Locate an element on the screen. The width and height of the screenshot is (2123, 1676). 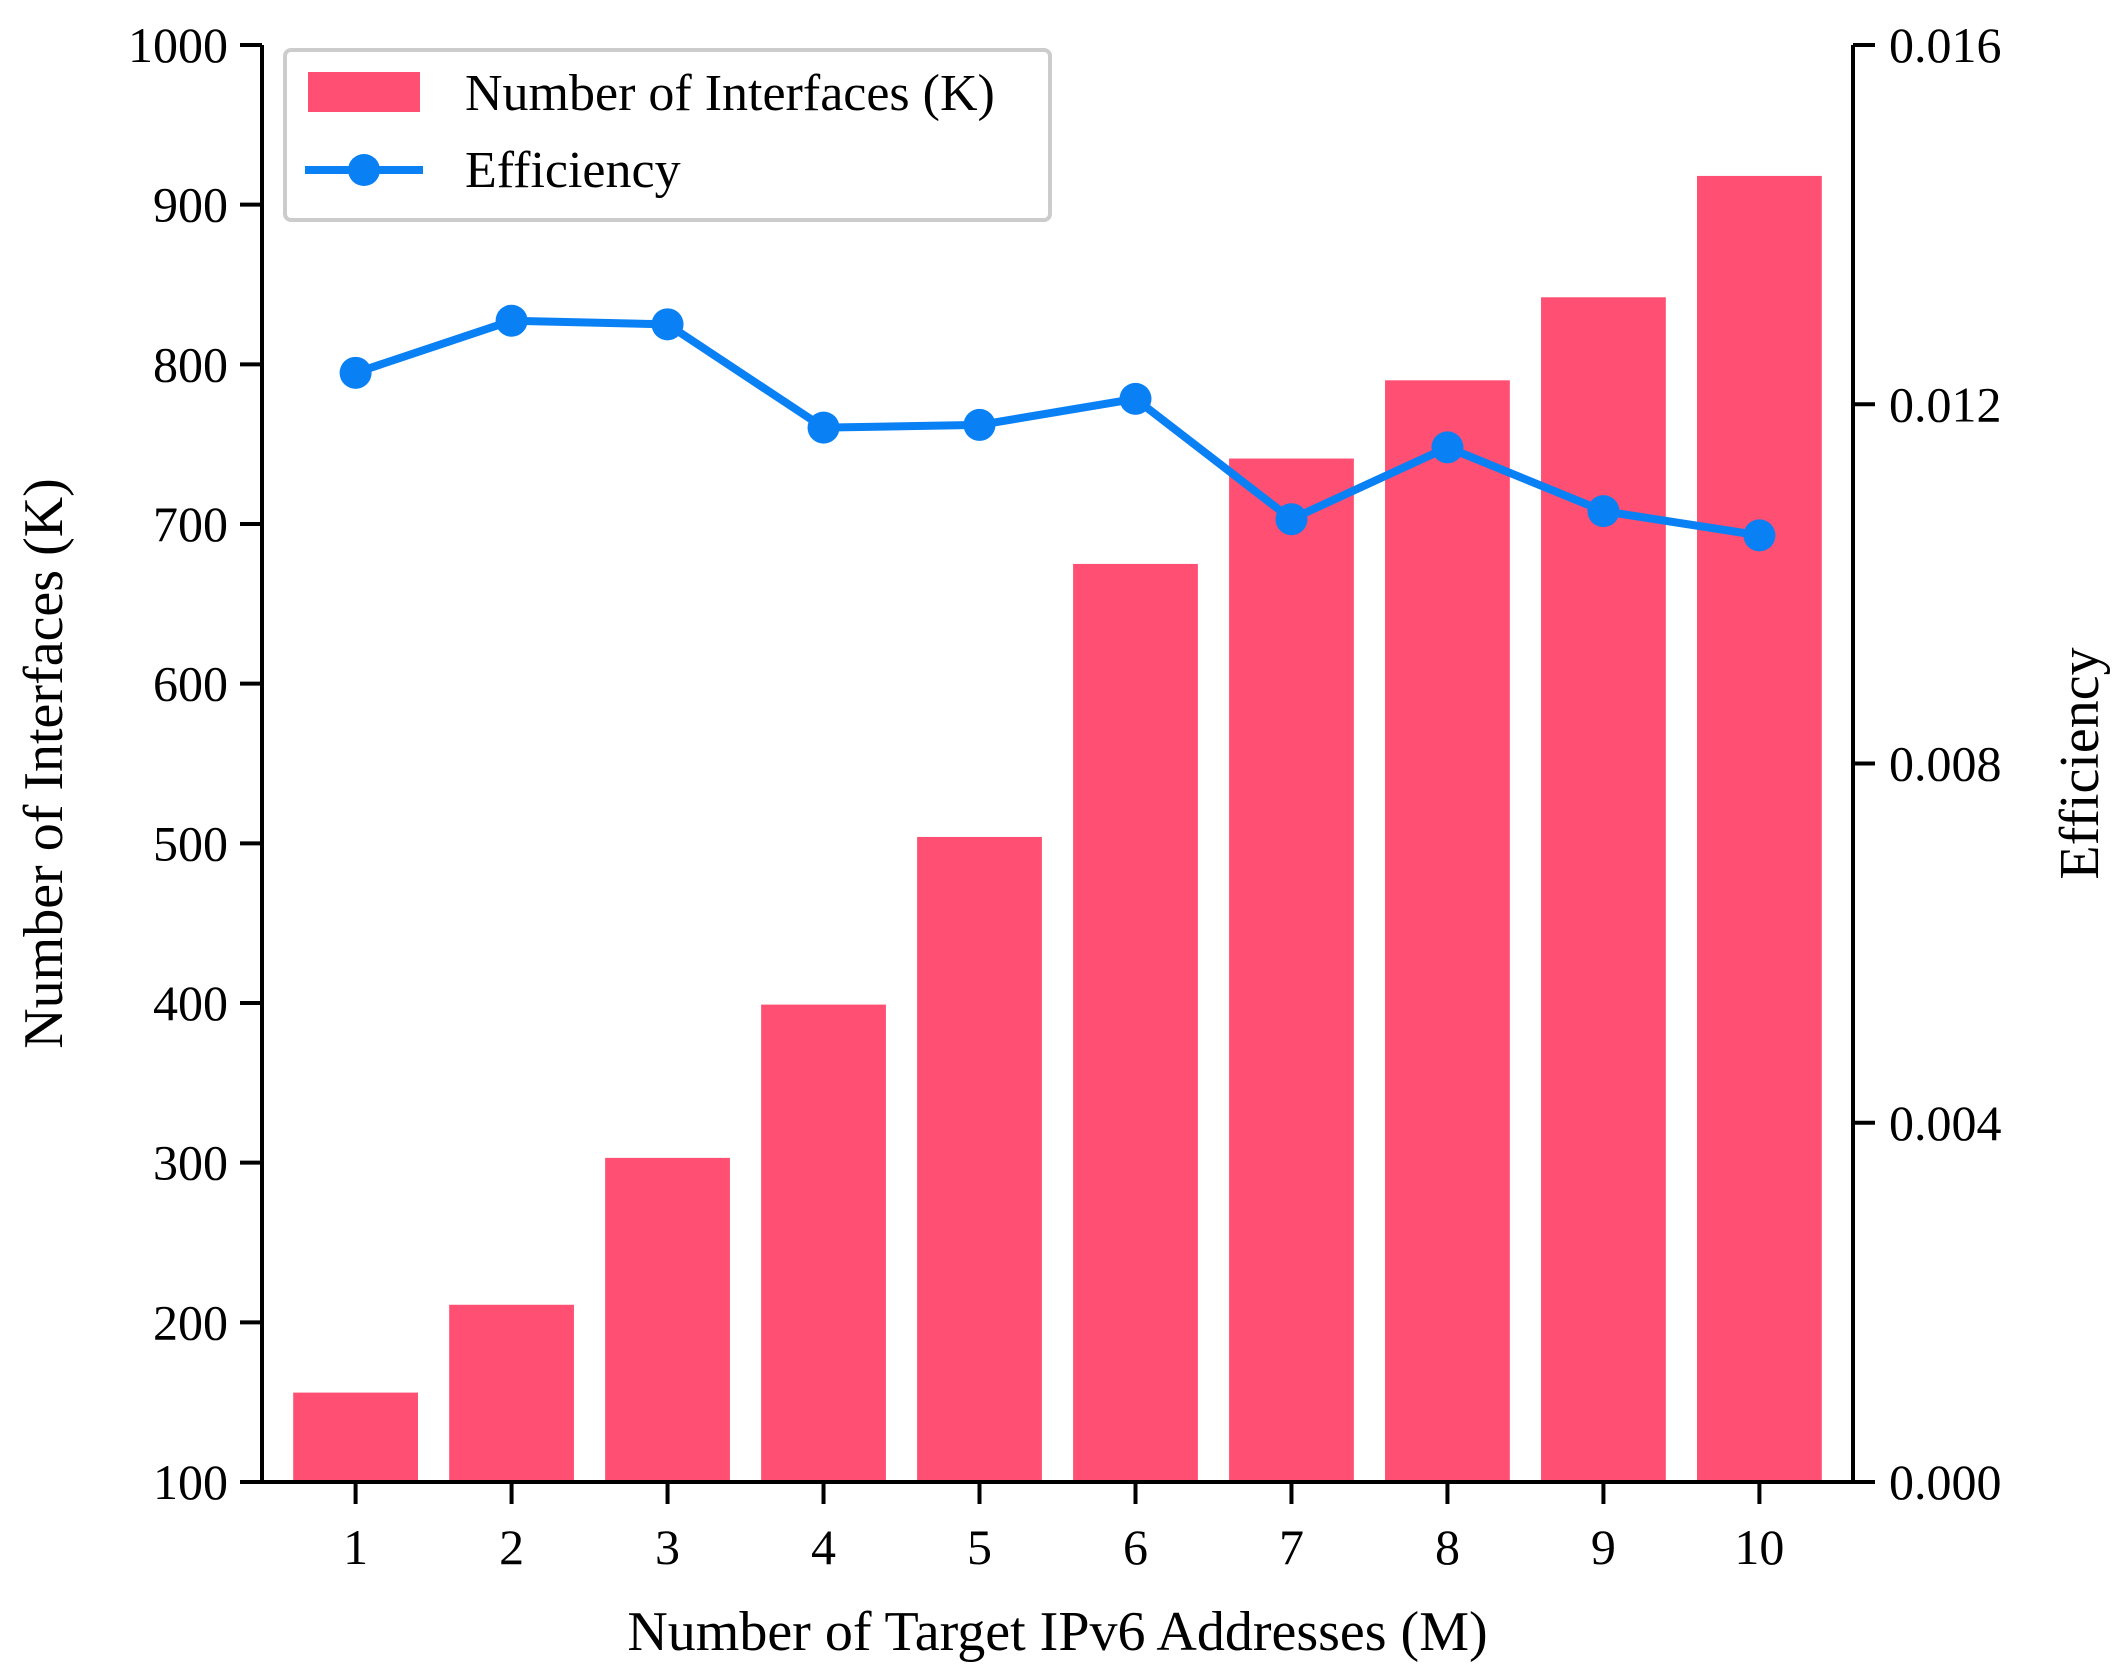
x-tick-label: 2 is located at coordinates (511, 1547).